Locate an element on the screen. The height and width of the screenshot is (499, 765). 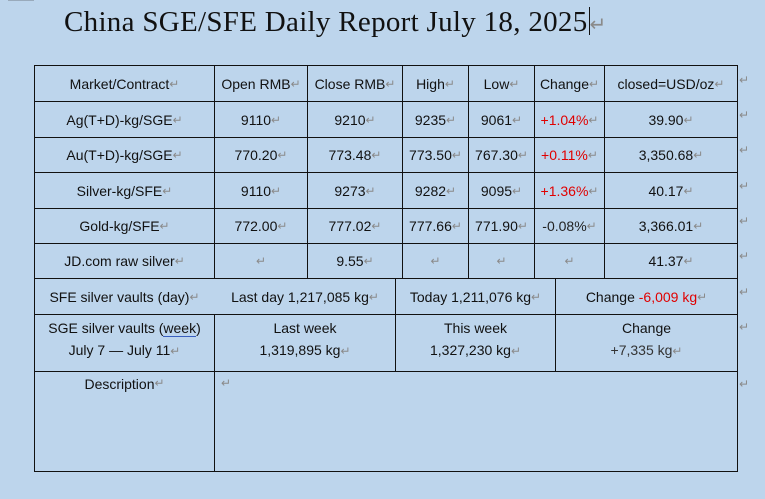
corner-mark is located at coordinates (21, 1).